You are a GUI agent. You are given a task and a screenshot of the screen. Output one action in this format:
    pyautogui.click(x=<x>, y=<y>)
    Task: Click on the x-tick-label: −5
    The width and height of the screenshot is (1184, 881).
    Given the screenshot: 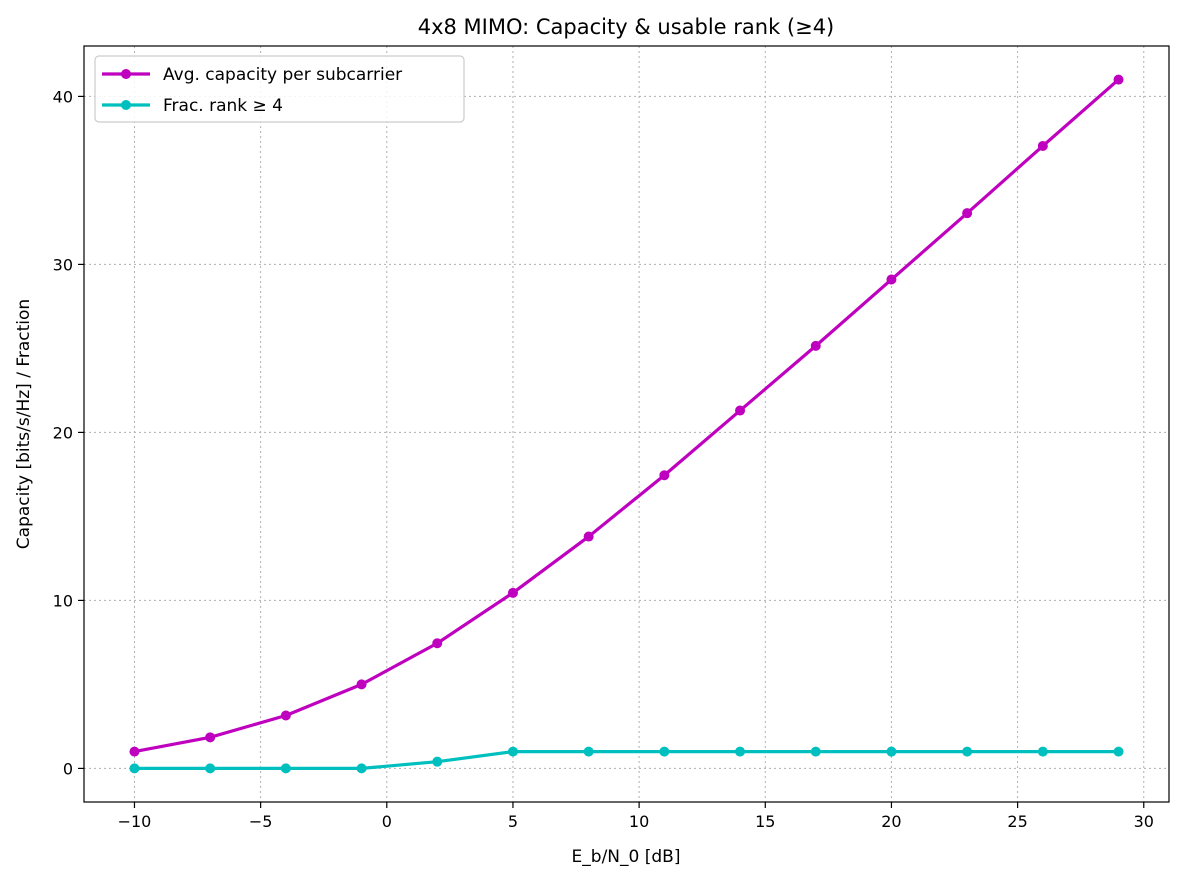 What is the action you would take?
    pyautogui.click(x=261, y=821)
    